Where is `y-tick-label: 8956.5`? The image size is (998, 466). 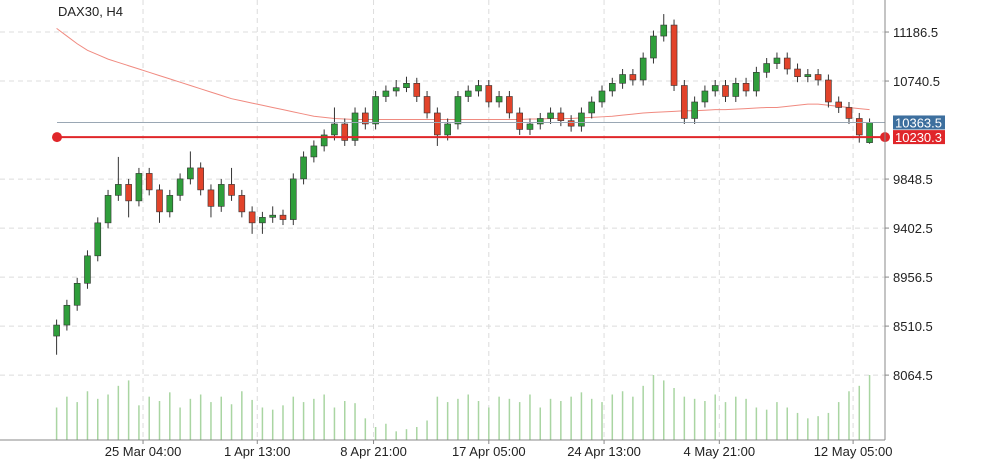
y-tick-label: 8956.5 is located at coordinates (913, 277).